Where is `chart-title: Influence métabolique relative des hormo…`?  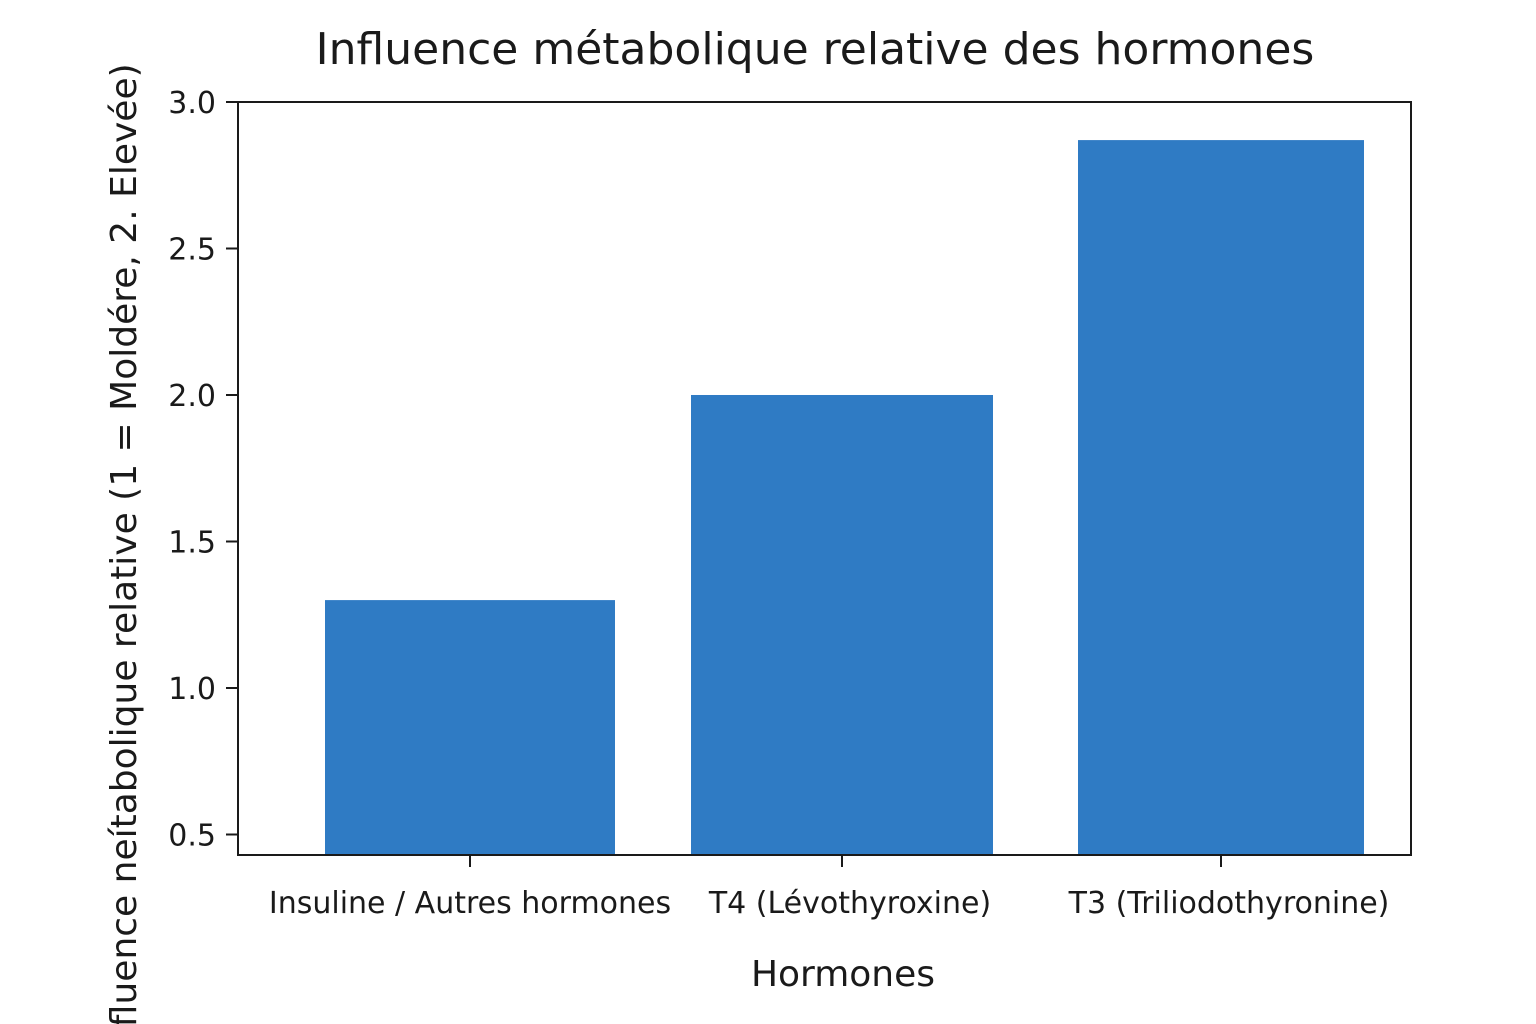
chart-title: Influence métabolique relative des hormo… is located at coordinates (815, 49).